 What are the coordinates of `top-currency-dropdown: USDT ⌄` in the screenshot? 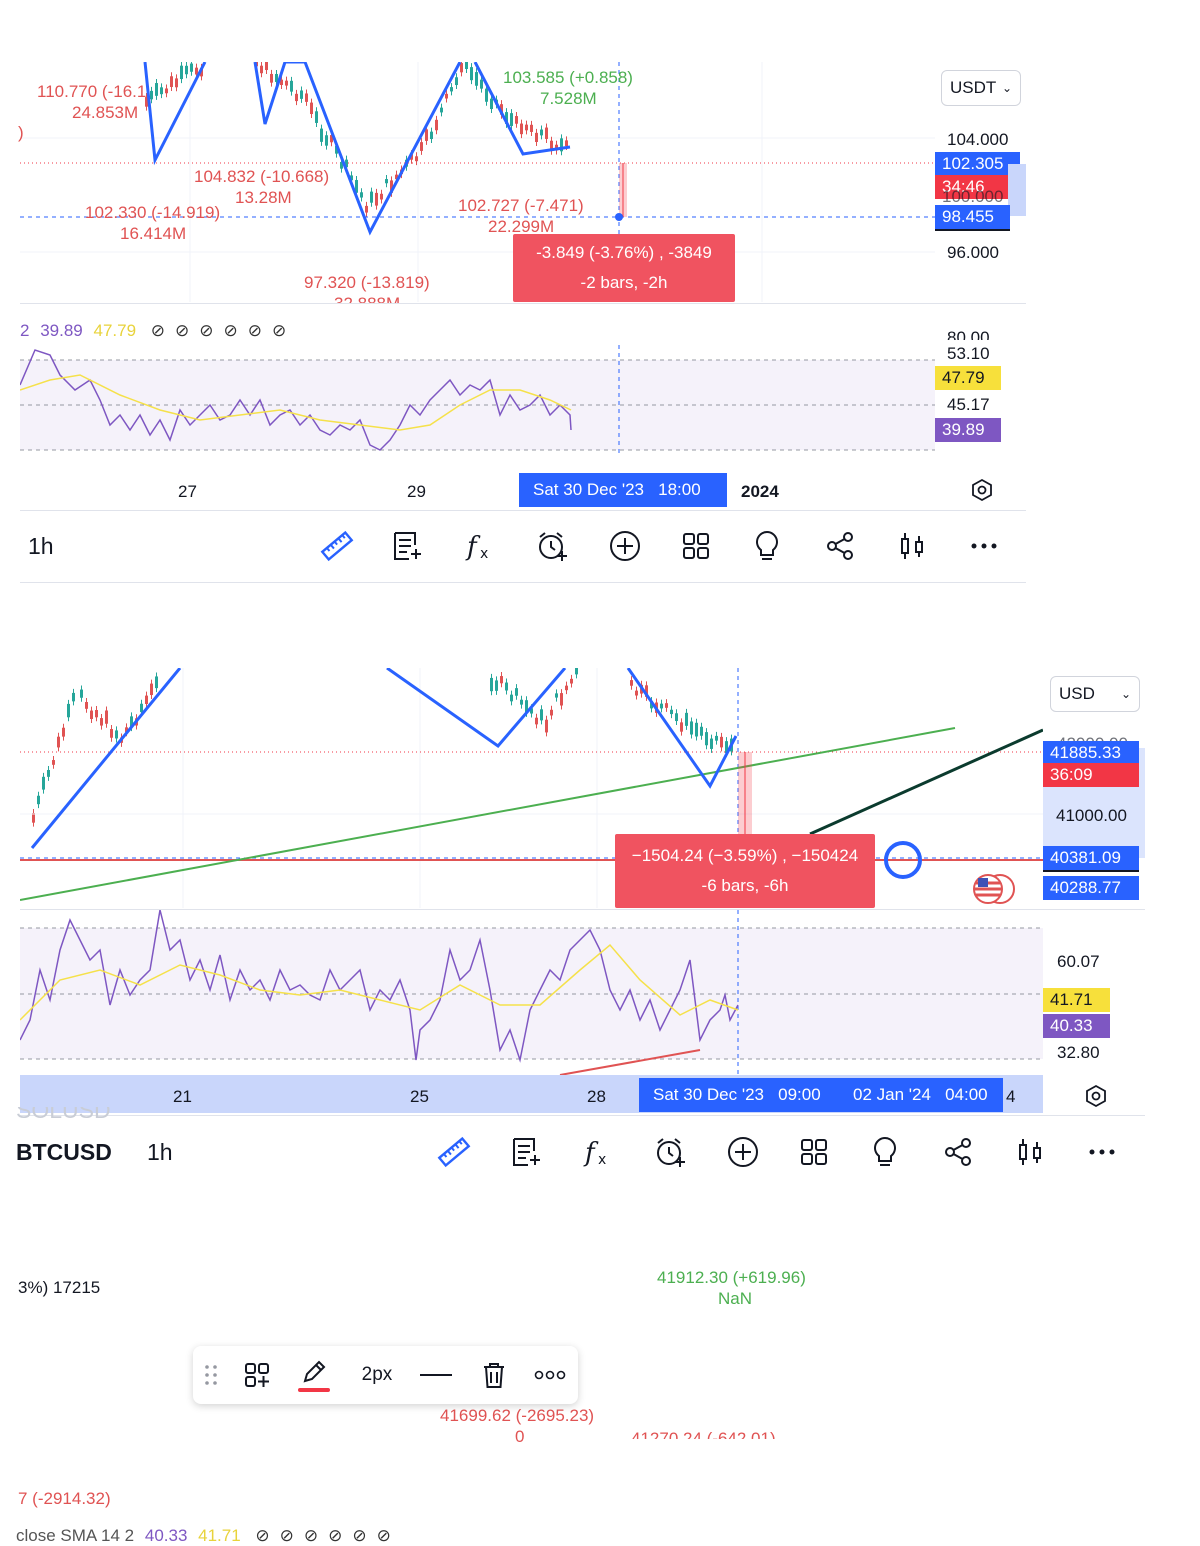 It's located at (981, 88).